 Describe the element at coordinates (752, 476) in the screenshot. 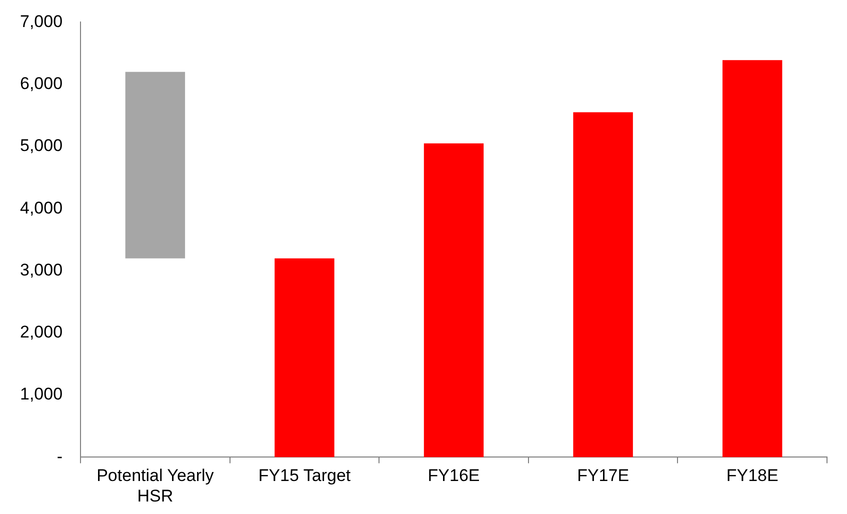

I see `x-tick-label: FY18E` at that location.